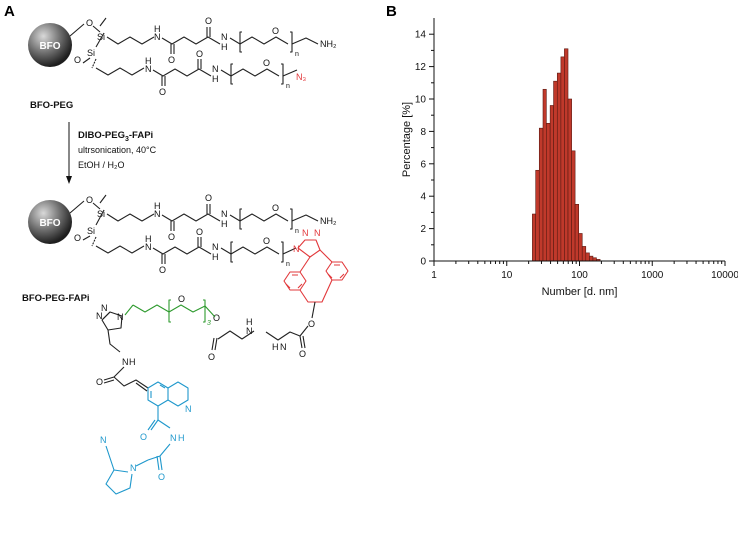 Image resolution: width=738 pixels, height=555 pixels. I want to click on peg3-o-label: O, so click(181, 299).